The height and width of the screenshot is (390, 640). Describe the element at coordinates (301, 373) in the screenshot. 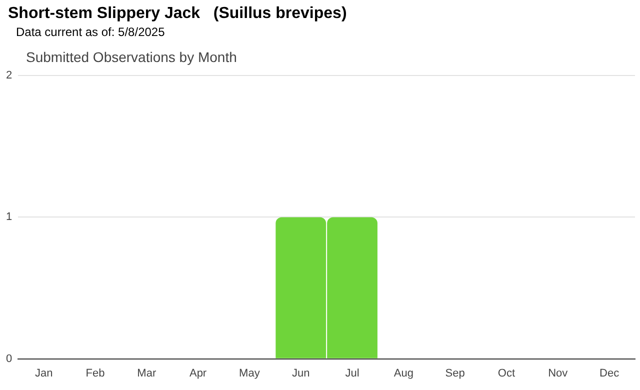

I see `x-tick-label: Jun` at that location.